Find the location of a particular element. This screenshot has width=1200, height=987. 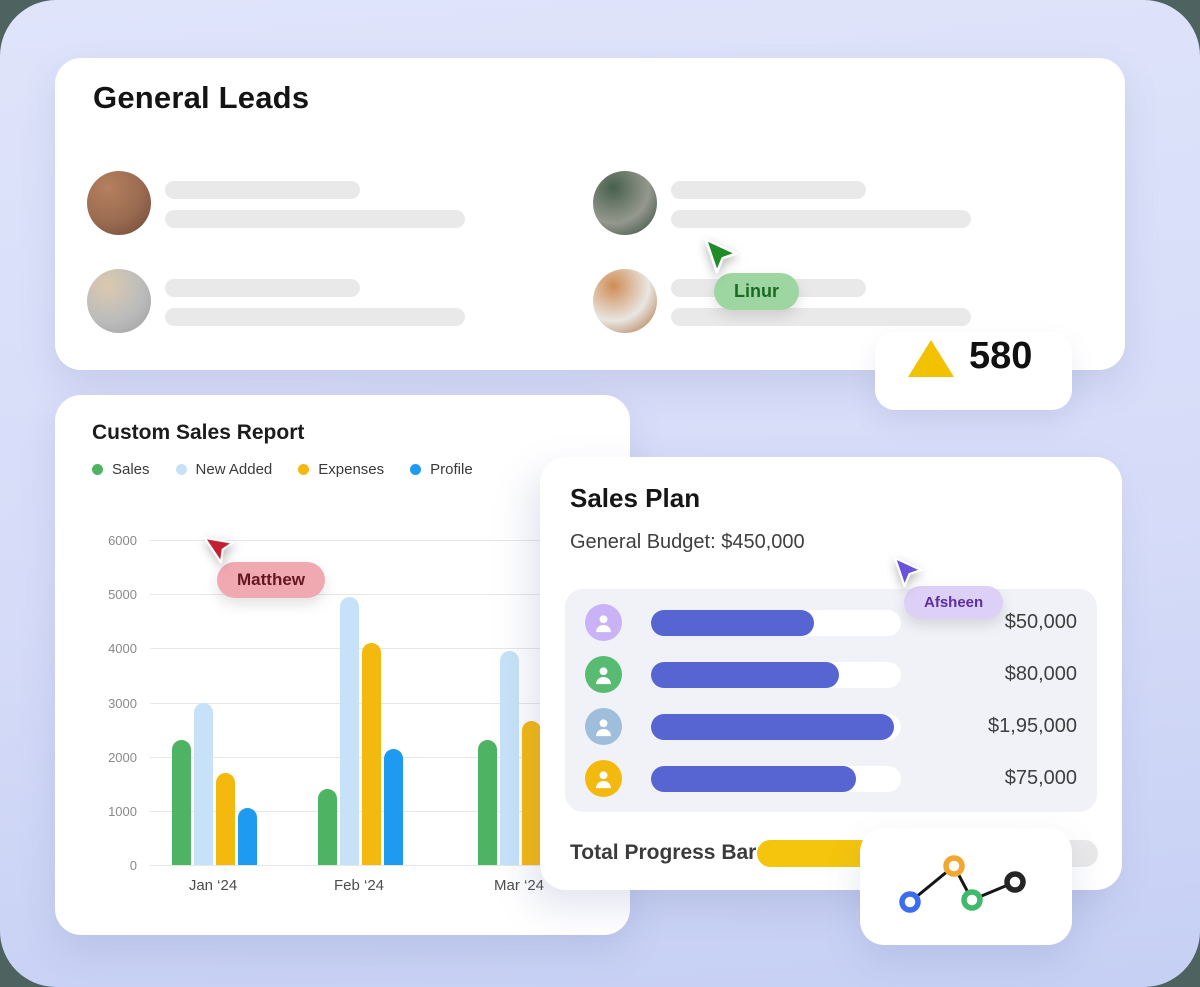

avatar-woman-red-cardigan is located at coordinates (119, 203).